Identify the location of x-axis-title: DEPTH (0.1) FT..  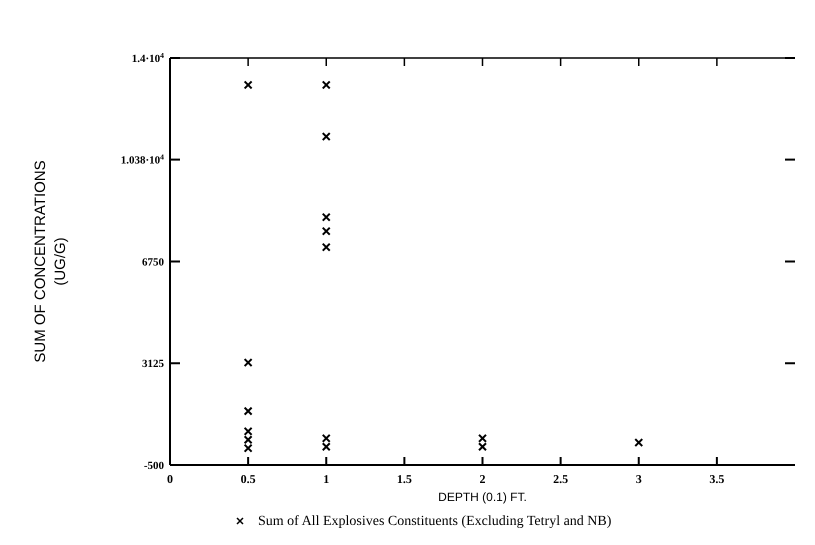
(482, 497).